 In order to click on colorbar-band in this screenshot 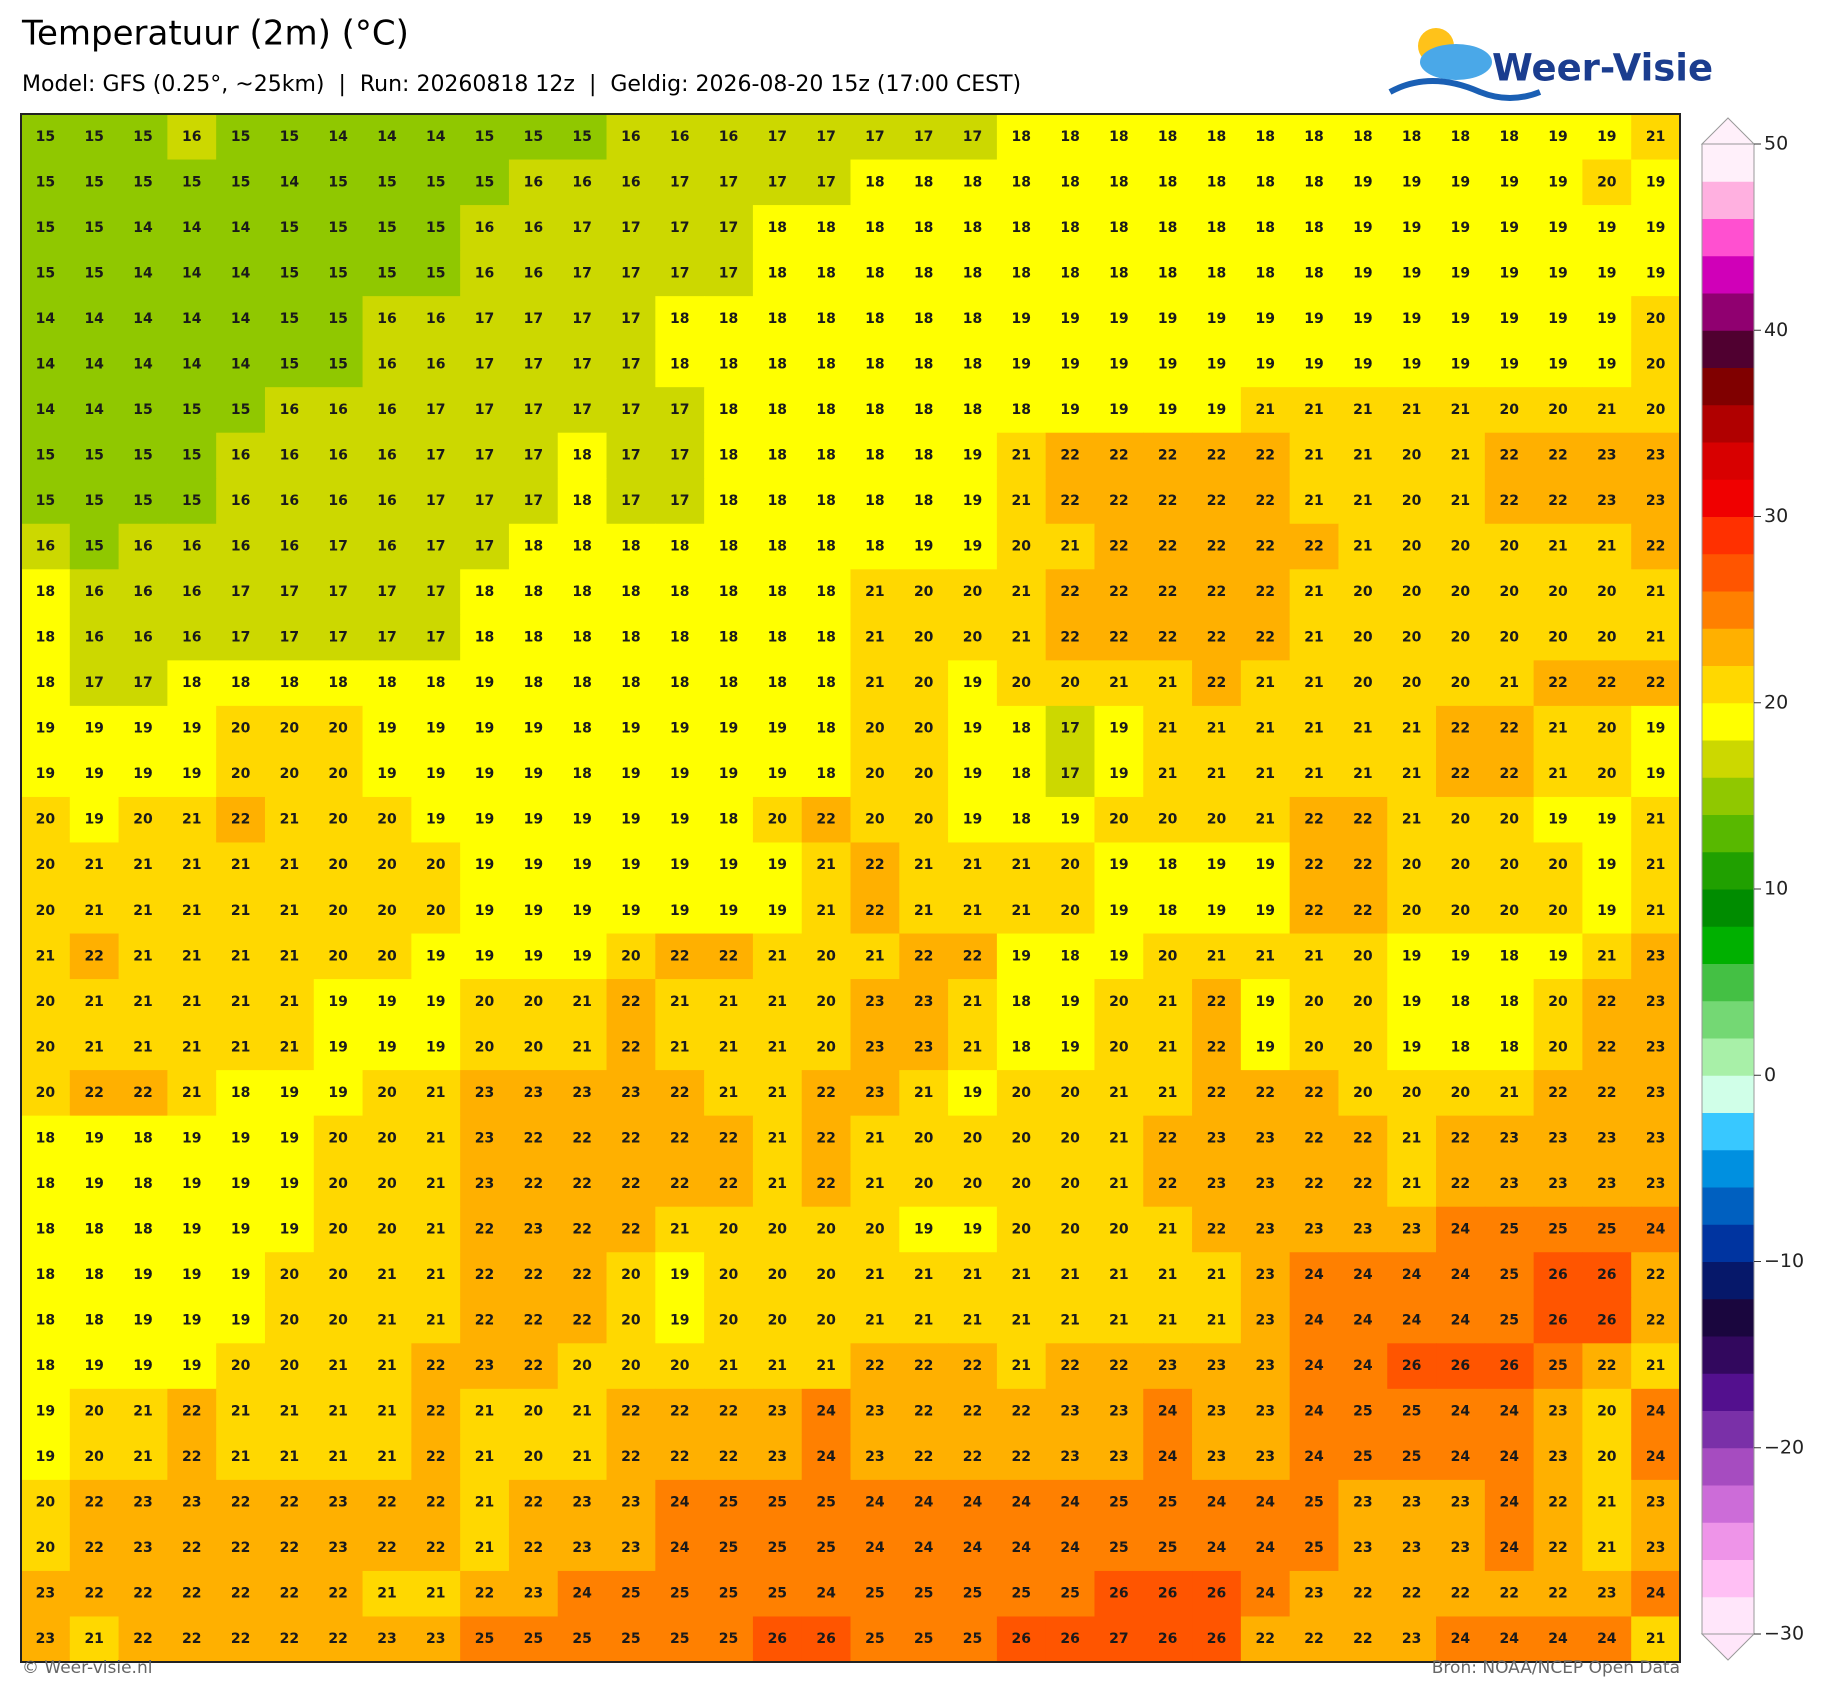, I will do `click(1728, 1317)`.